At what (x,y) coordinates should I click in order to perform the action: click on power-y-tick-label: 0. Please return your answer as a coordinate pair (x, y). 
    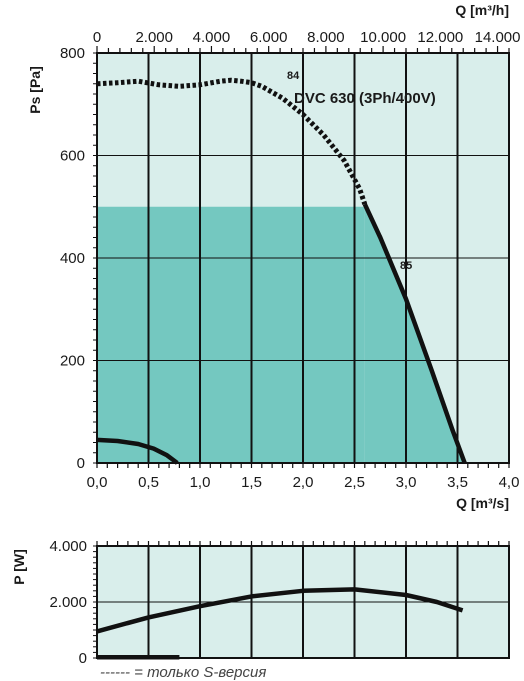
    Looking at the image, I should click on (83, 658).